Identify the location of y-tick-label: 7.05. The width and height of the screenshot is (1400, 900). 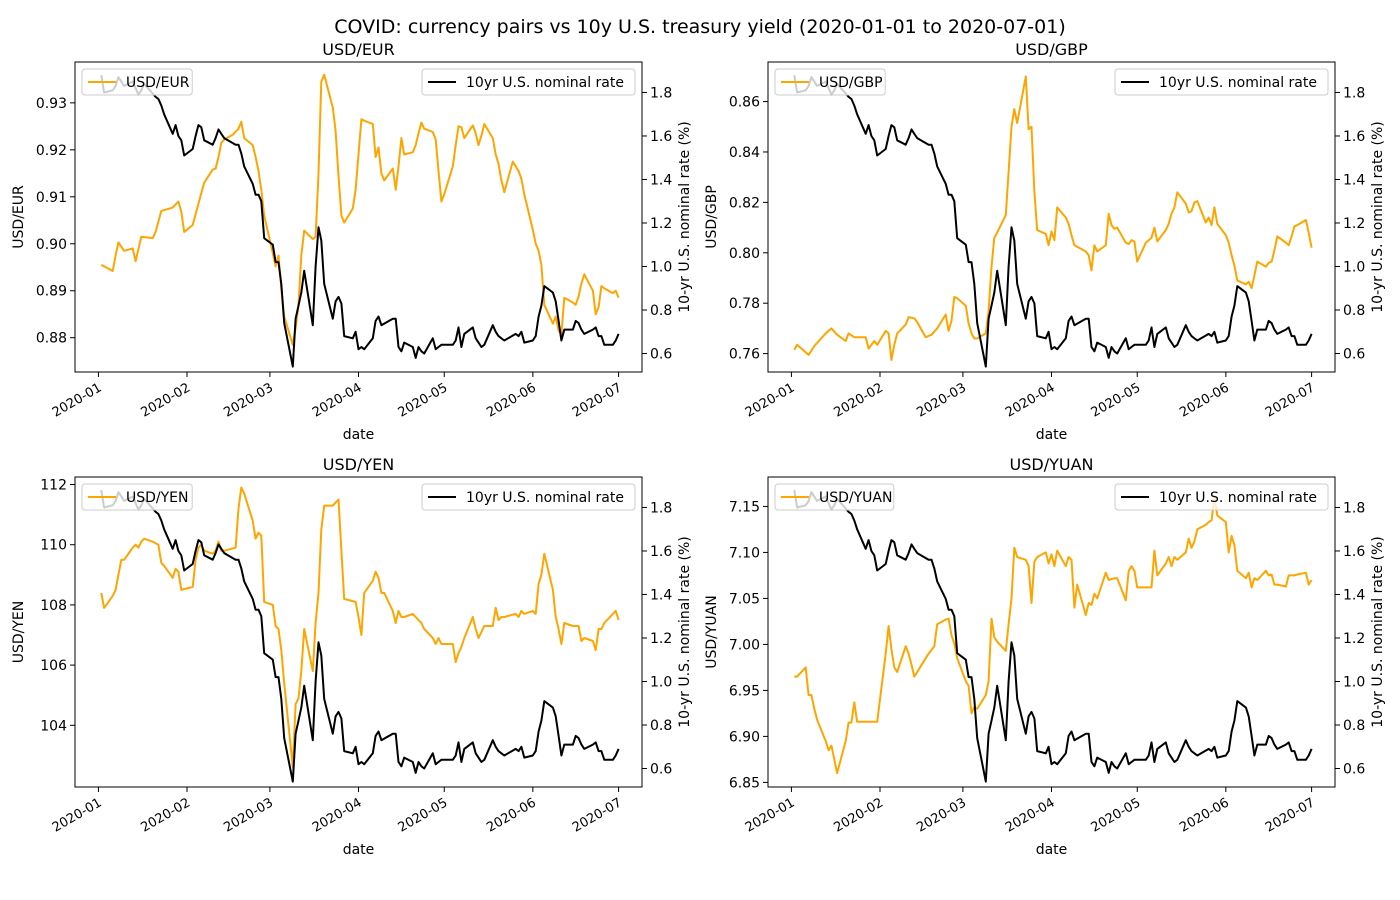
(744, 599).